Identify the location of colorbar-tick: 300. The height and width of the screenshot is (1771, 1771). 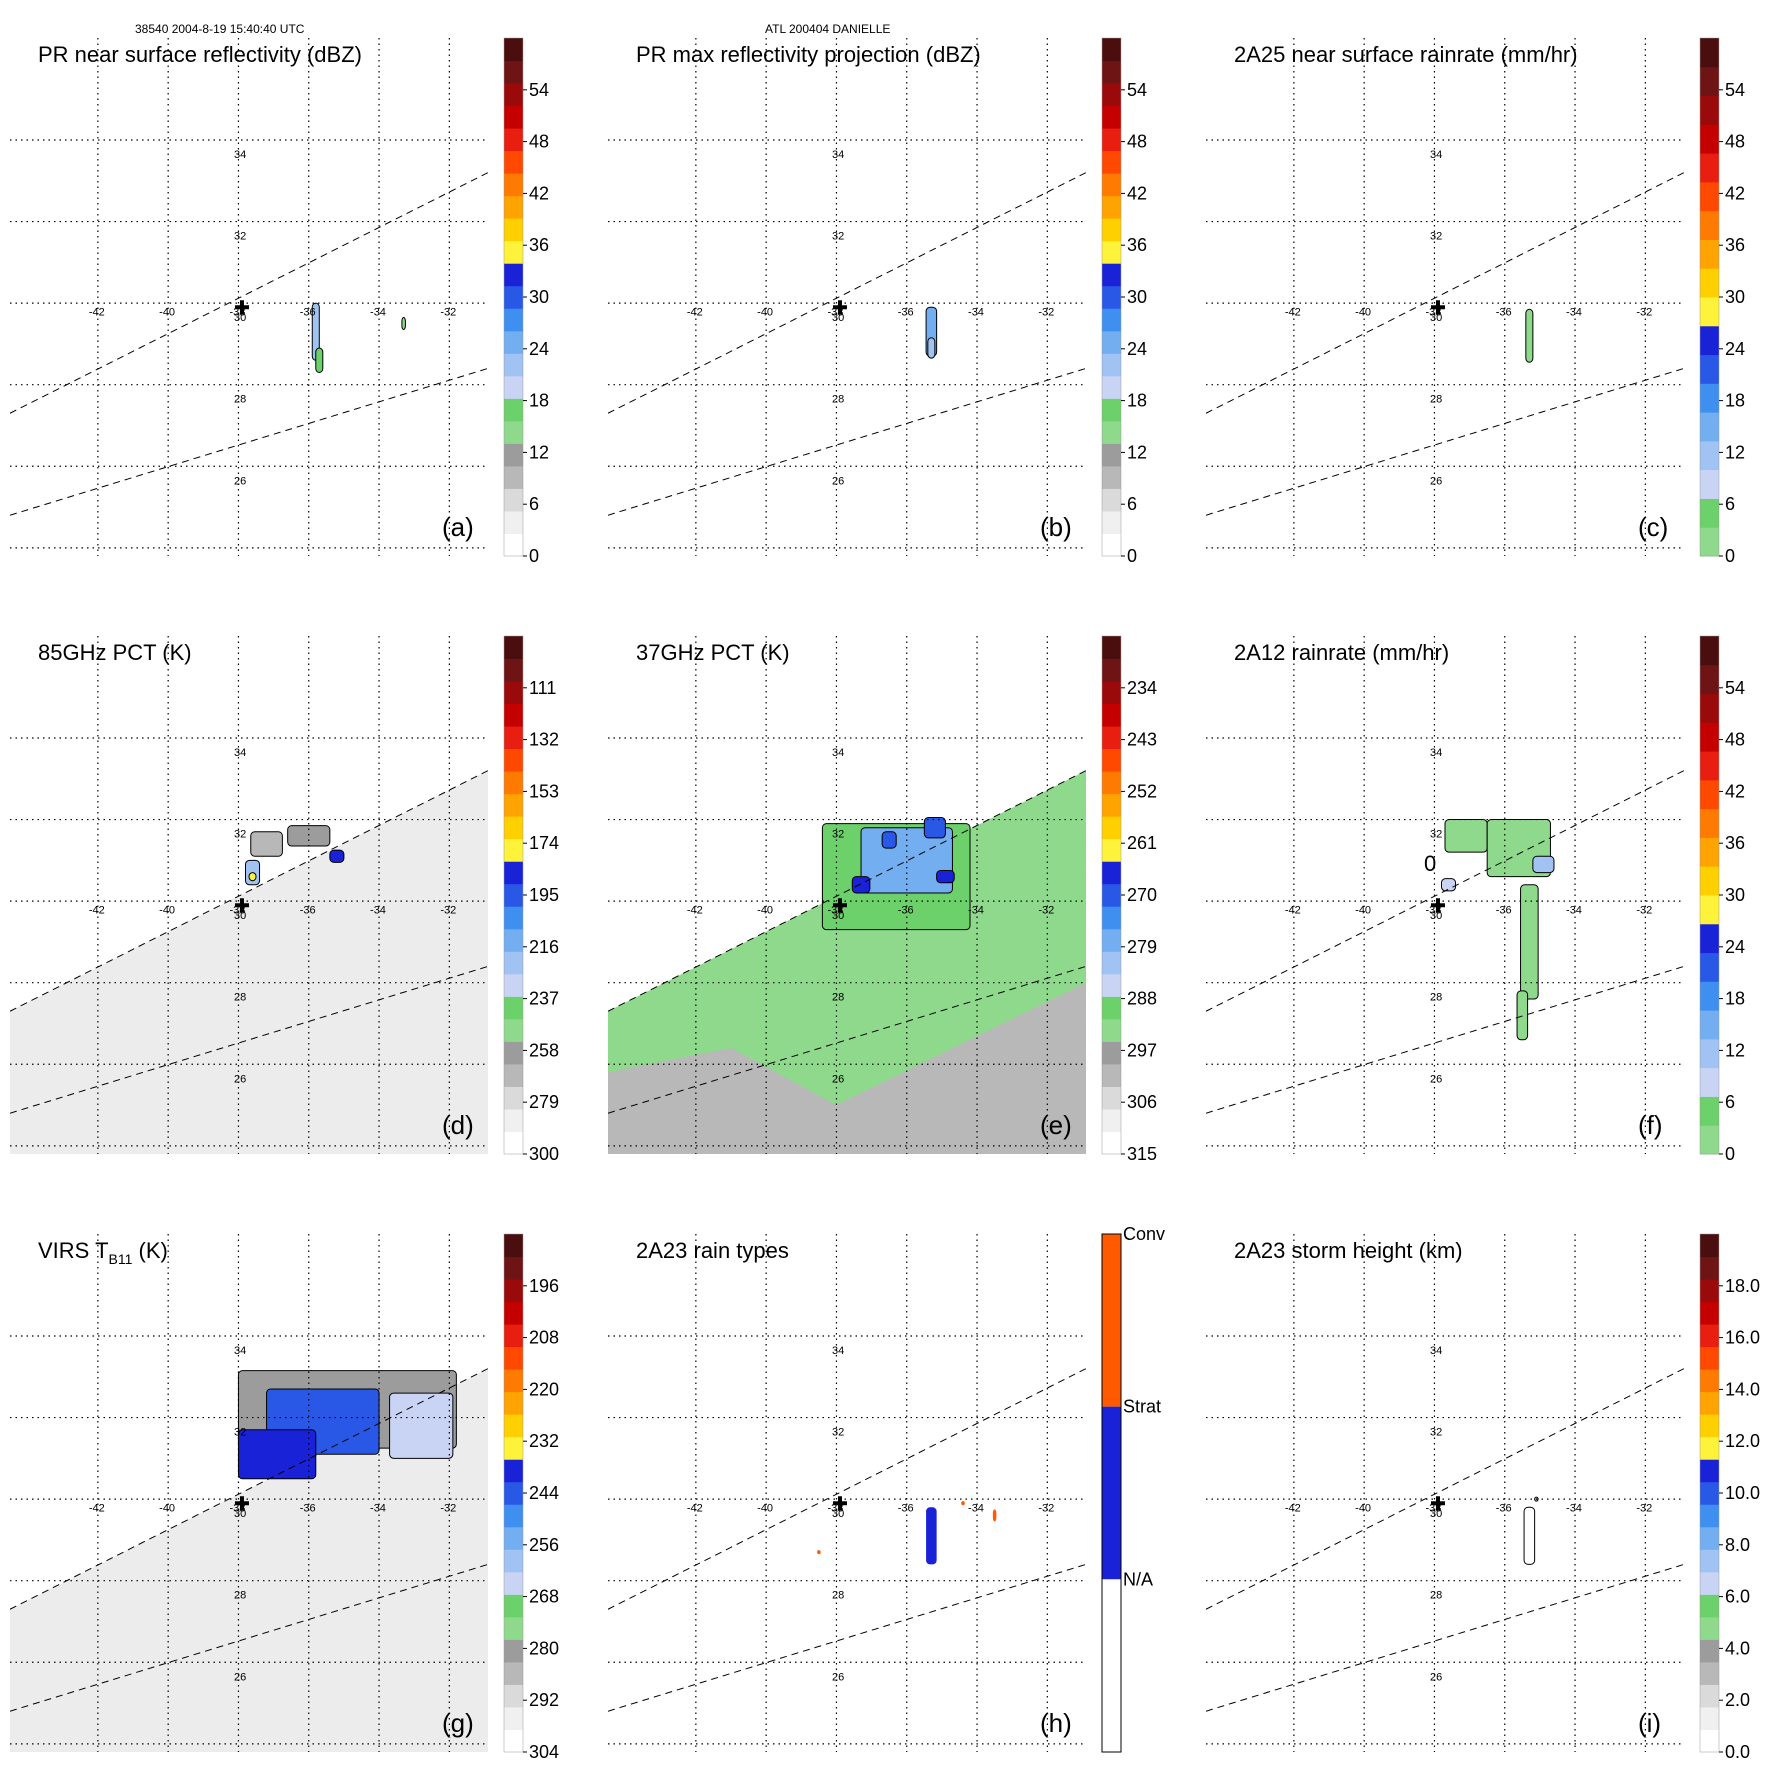
(544, 1154).